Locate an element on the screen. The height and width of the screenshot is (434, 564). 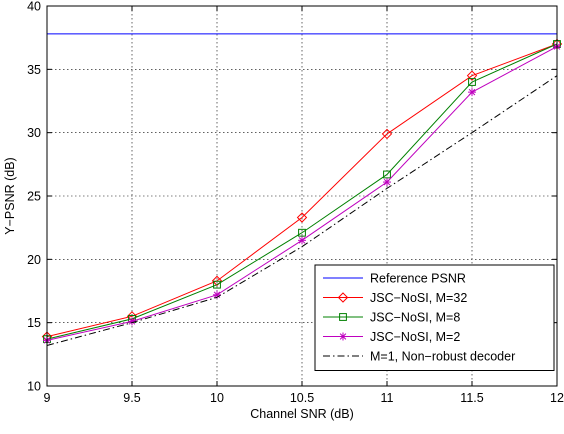
y-tick-label: 35 is located at coordinates (34, 70).